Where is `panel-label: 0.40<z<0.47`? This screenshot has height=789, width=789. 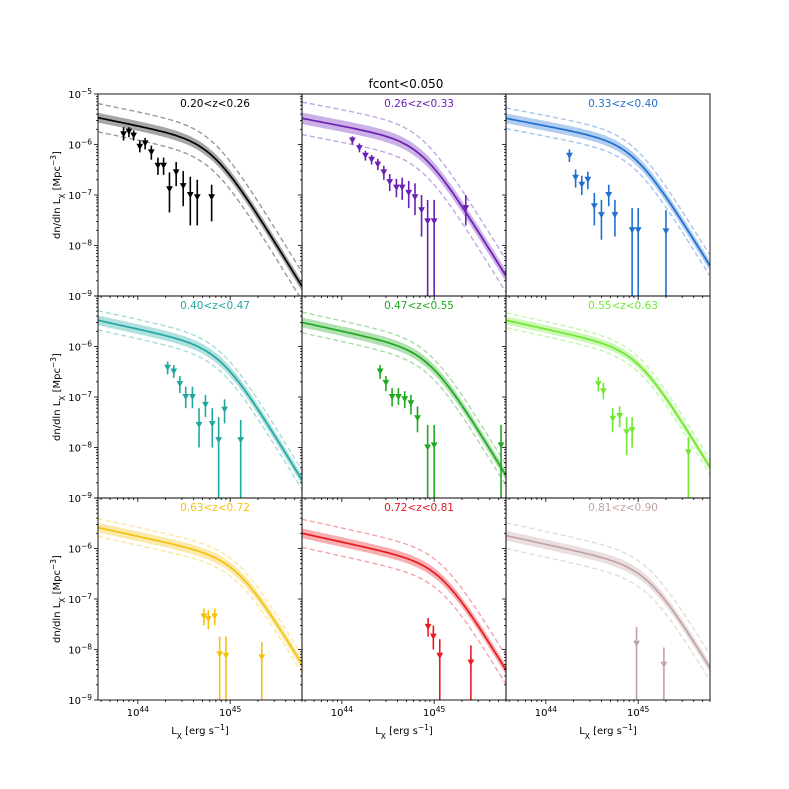
panel-label: 0.40<z<0.47 is located at coordinates (215, 306).